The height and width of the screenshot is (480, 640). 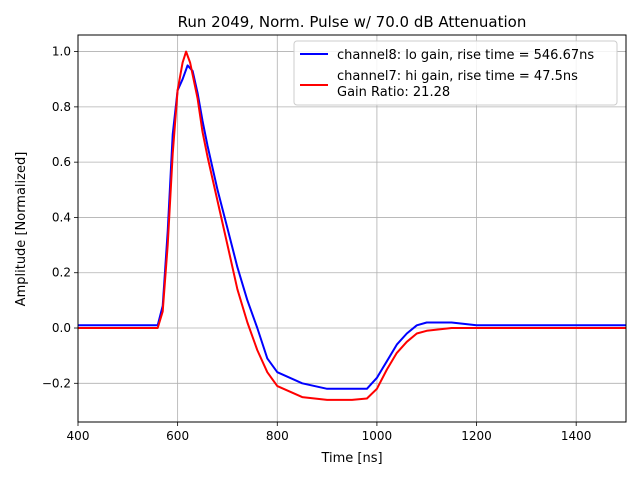 I want to click on legend-label-gain-ratio: Gain Ratio: 21.28, so click(x=393, y=92).